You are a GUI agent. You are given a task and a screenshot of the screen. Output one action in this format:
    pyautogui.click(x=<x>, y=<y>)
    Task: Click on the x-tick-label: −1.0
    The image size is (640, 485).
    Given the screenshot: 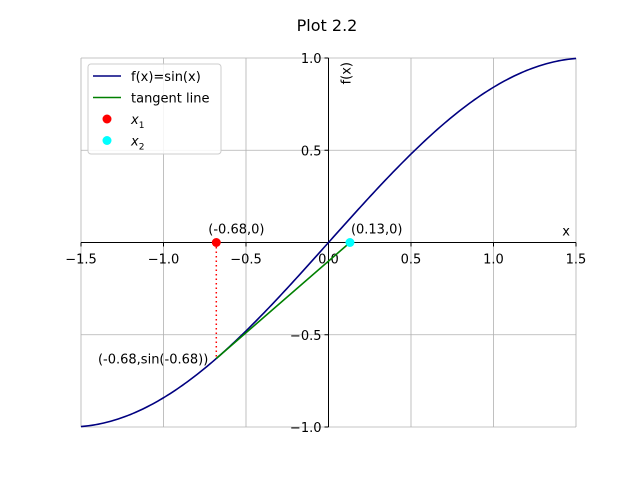 What is the action you would take?
    pyautogui.click(x=164, y=260)
    